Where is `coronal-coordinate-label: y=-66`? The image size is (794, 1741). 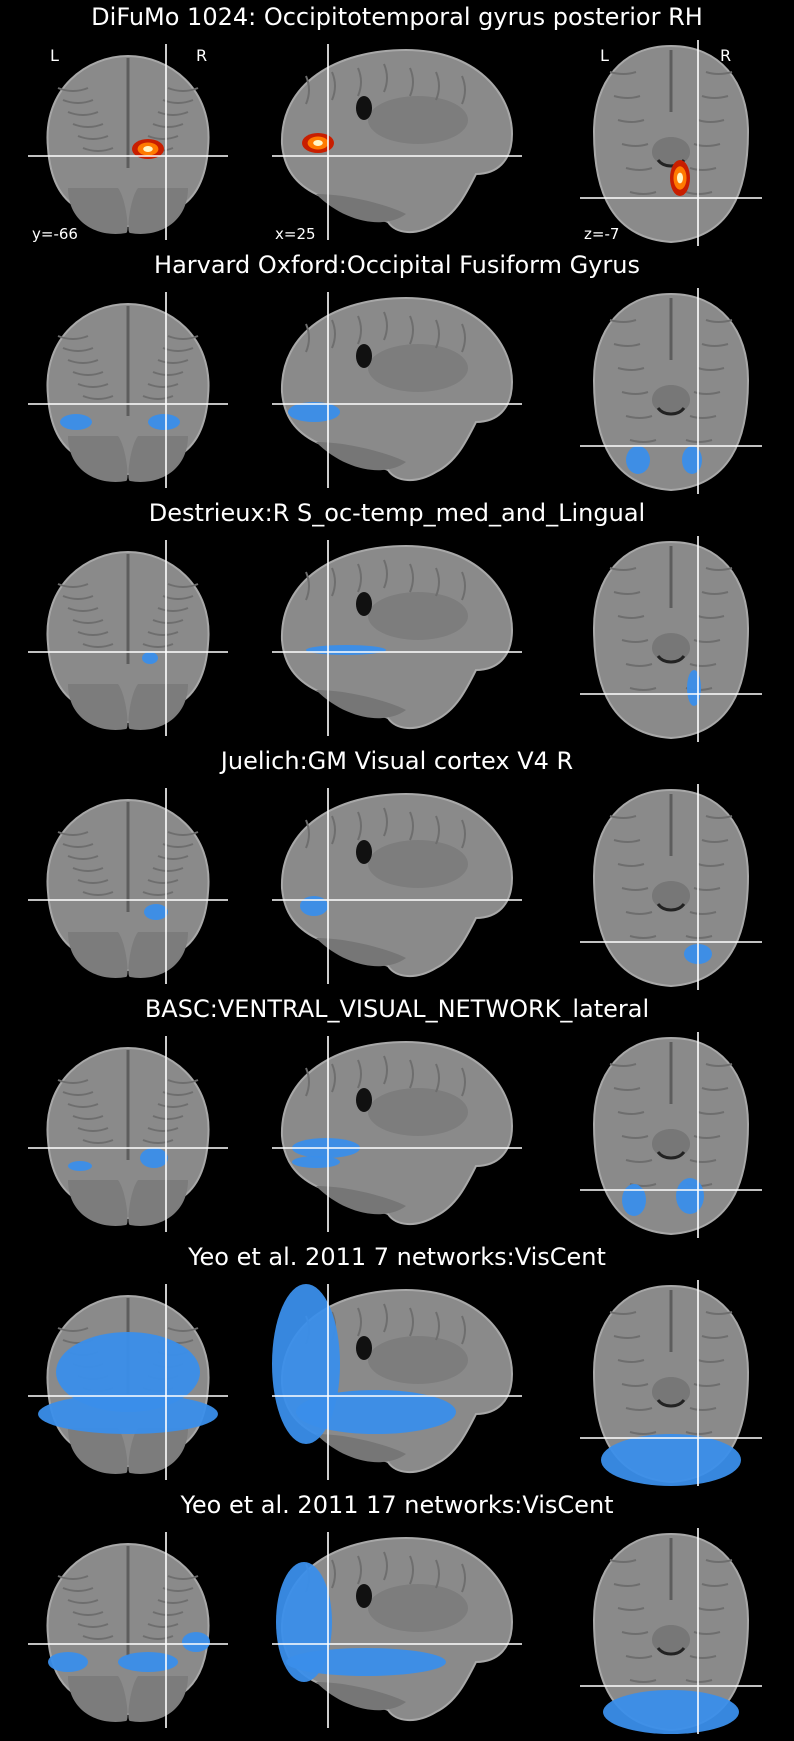 coronal-coordinate-label: y=-66 is located at coordinates (55, 234).